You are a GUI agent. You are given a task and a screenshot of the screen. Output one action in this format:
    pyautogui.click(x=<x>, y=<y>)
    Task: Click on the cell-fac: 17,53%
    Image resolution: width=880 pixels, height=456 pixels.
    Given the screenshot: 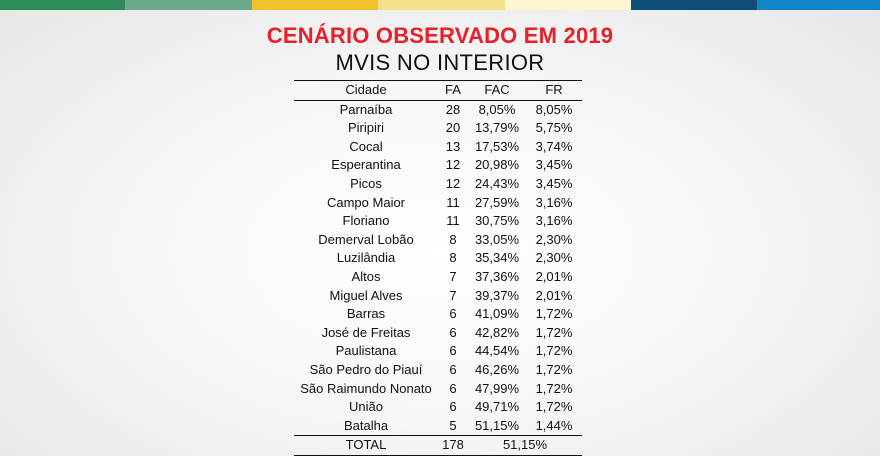 What is the action you would take?
    pyautogui.click(x=497, y=146)
    